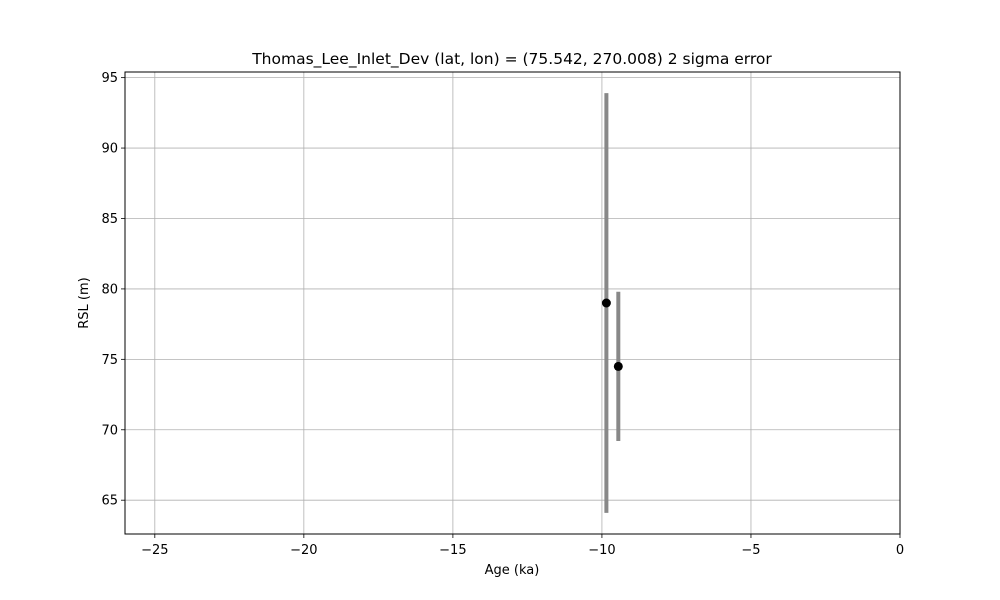 The width and height of the screenshot is (1000, 600). What do you see at coordinates (109, 78) in the screenshot?
I see `y-tick-label: 95` at bounding box center [109, 78].